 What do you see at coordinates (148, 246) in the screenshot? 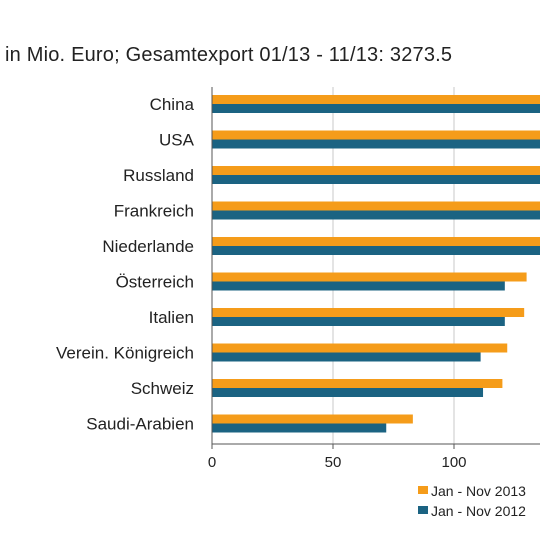
I see `category-label: Niederlande` at bounding box center [148, 246].